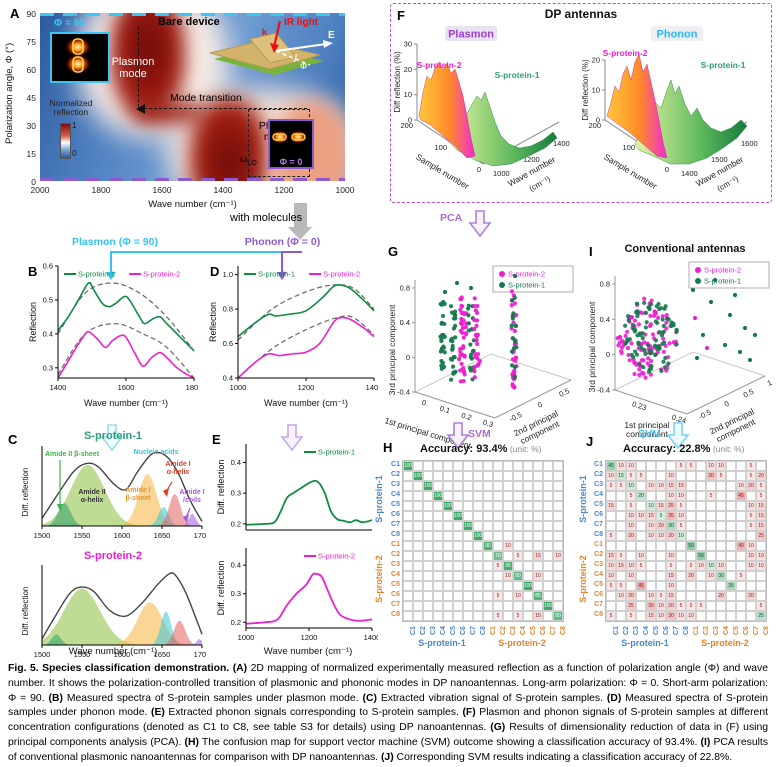 Image resolution: width=776 pixels, height=767 pixels. What do you see at coordinates (598, 564) in the screenshot?
I see `row-label: C3` at bounding box center [598, 564].